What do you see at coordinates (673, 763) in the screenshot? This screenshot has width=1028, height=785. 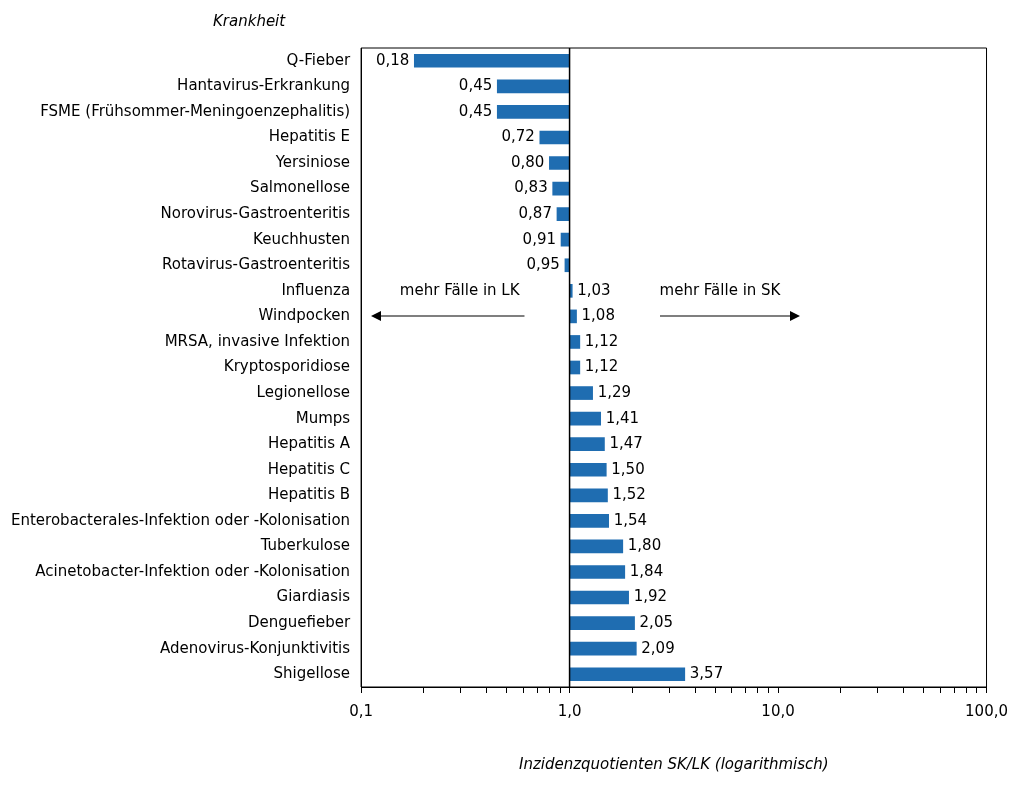 I see `x-axis-title: Inzidenzquotienten SK/LK (logarithmisch)` at bounding box center [673, 763].